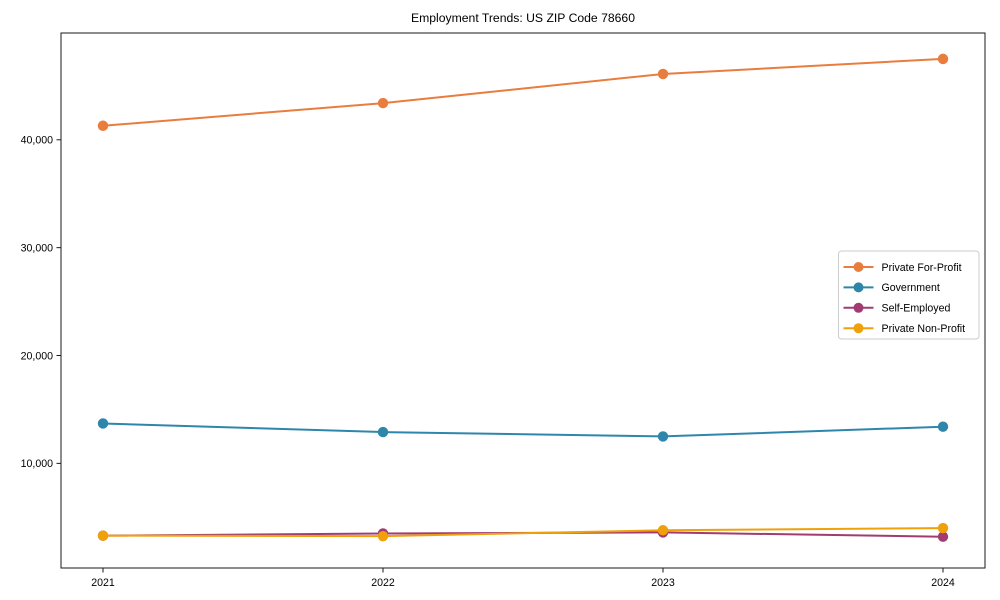 The image size is (1000, 600). I want to click on legend-item: Private Non-Profit, so click(904, 329).